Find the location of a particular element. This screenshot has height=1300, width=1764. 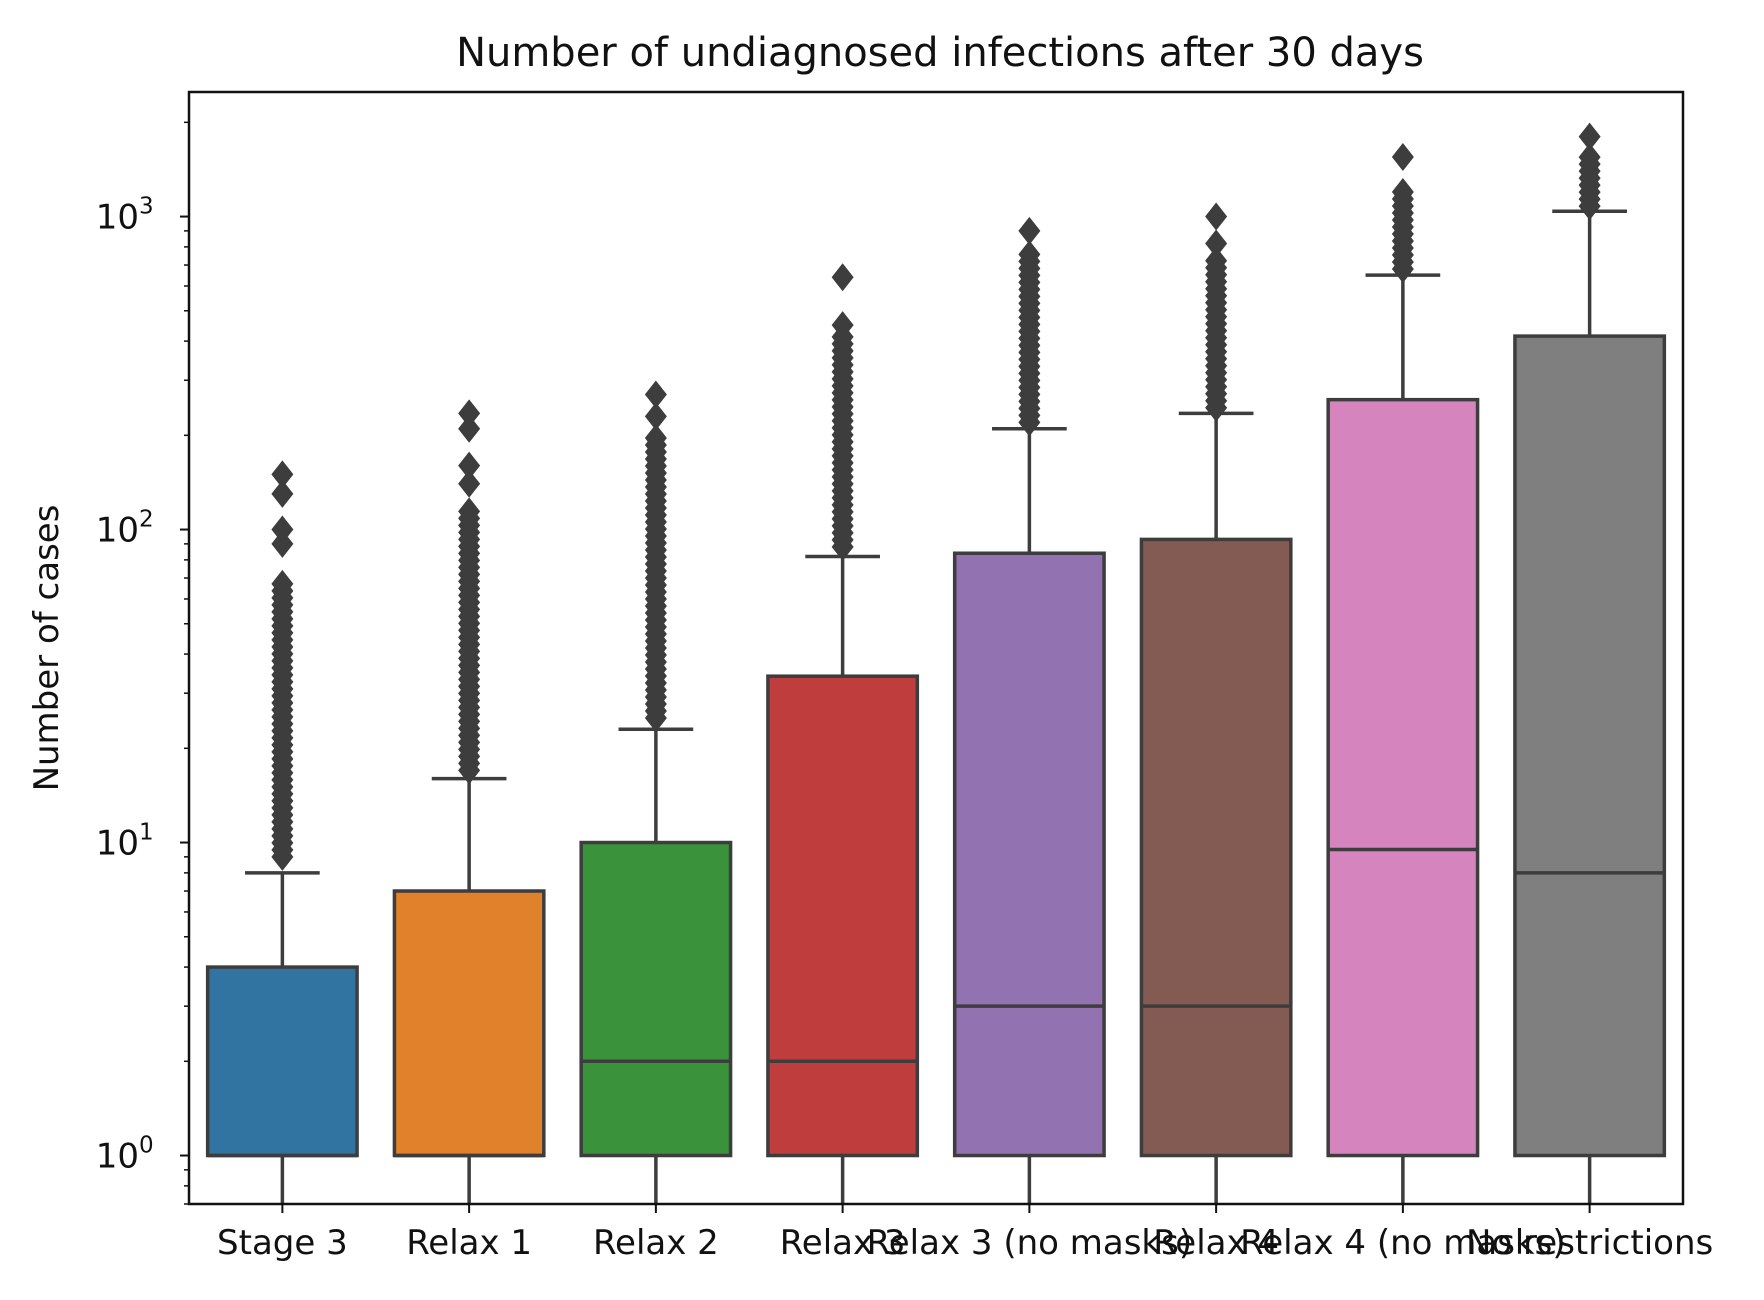

box-relax-4-no-masks is located at coordinates (1403, 673).